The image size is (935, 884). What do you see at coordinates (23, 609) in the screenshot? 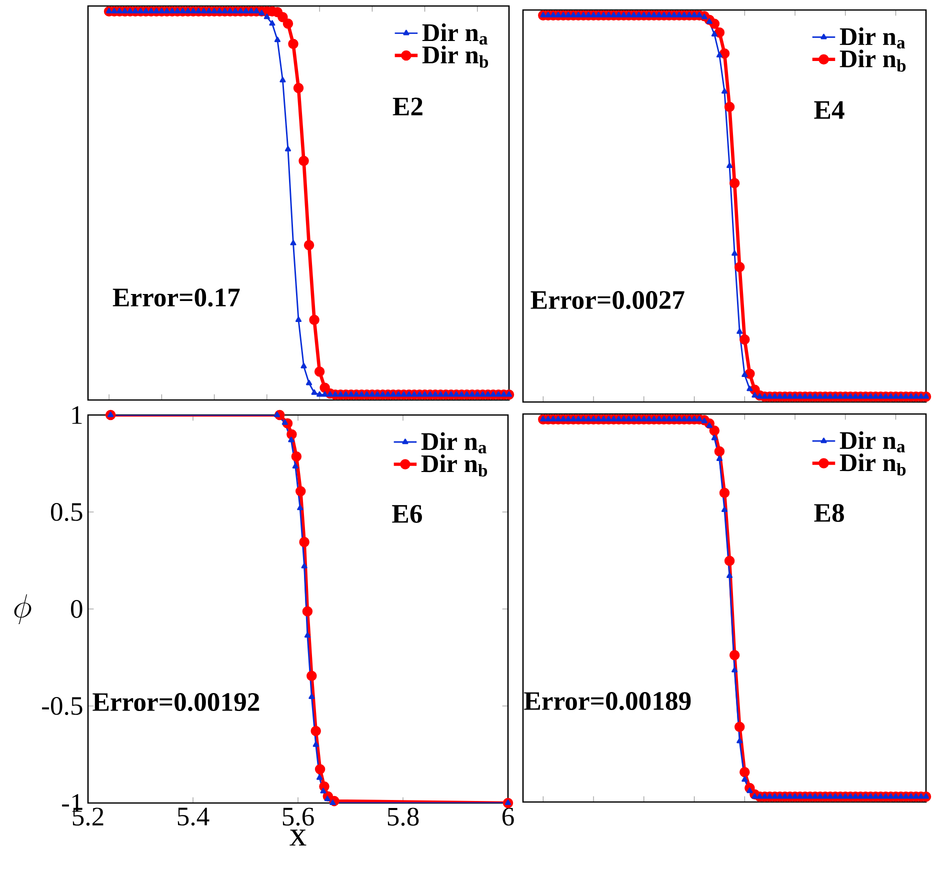
I see `y-axis-title: $\phi$` at bounding box center [23, 609].